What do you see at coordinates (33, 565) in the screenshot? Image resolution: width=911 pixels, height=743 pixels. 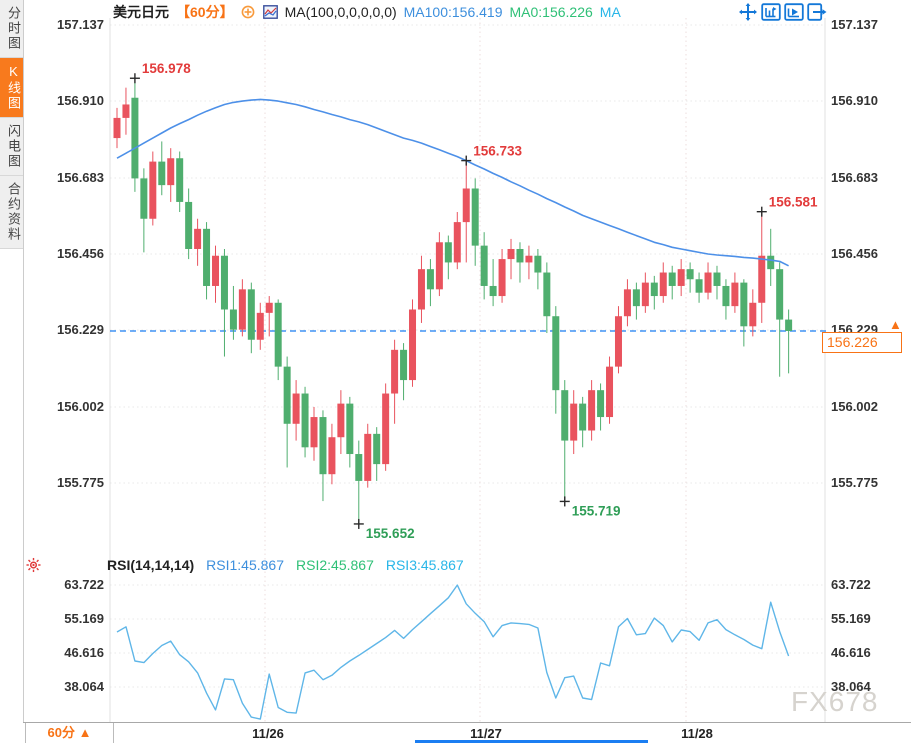 I see `rsi-settings-icon` at bounding box center [33, 565].